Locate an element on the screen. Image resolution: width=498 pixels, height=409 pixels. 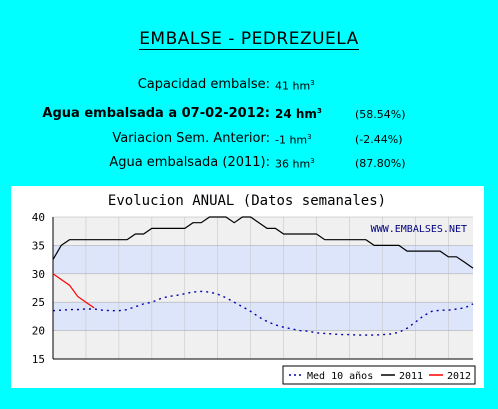
last-year-label: Agua embalsada (2011): is located at coordinates (189, 162).